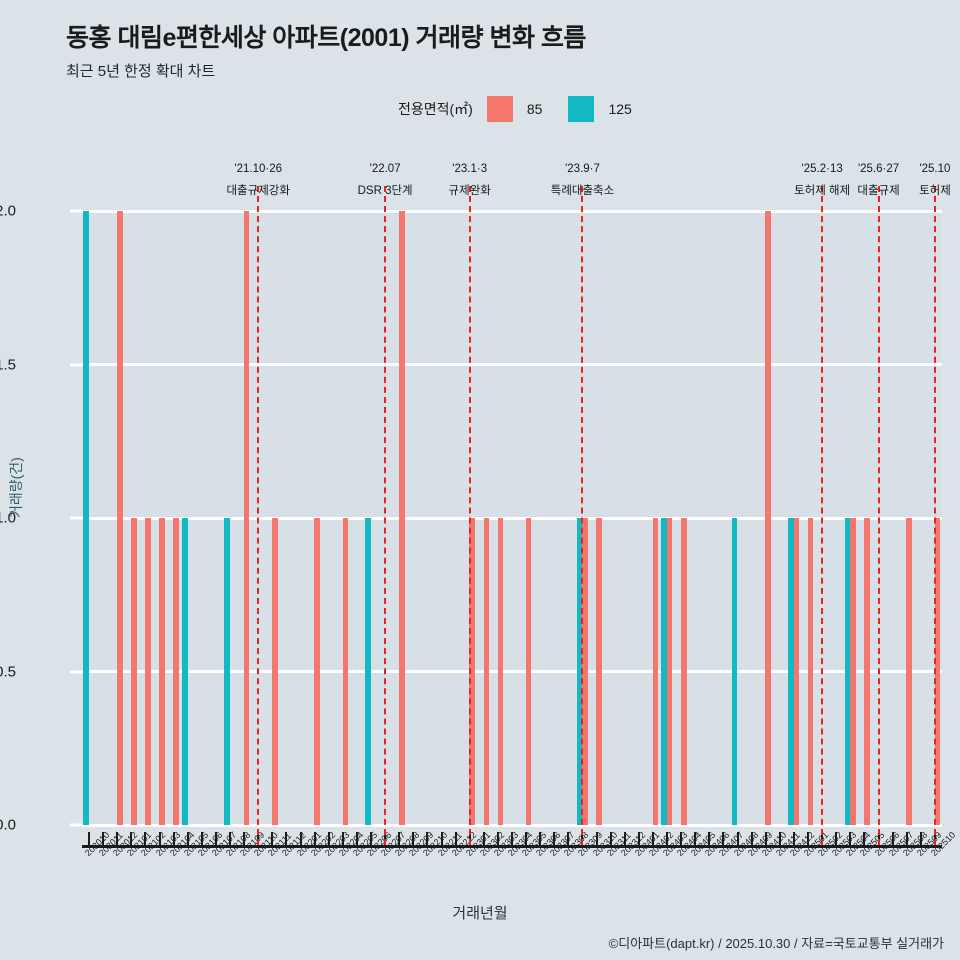  I want to click on event-date-202510: '25.10, so click(935, 169).